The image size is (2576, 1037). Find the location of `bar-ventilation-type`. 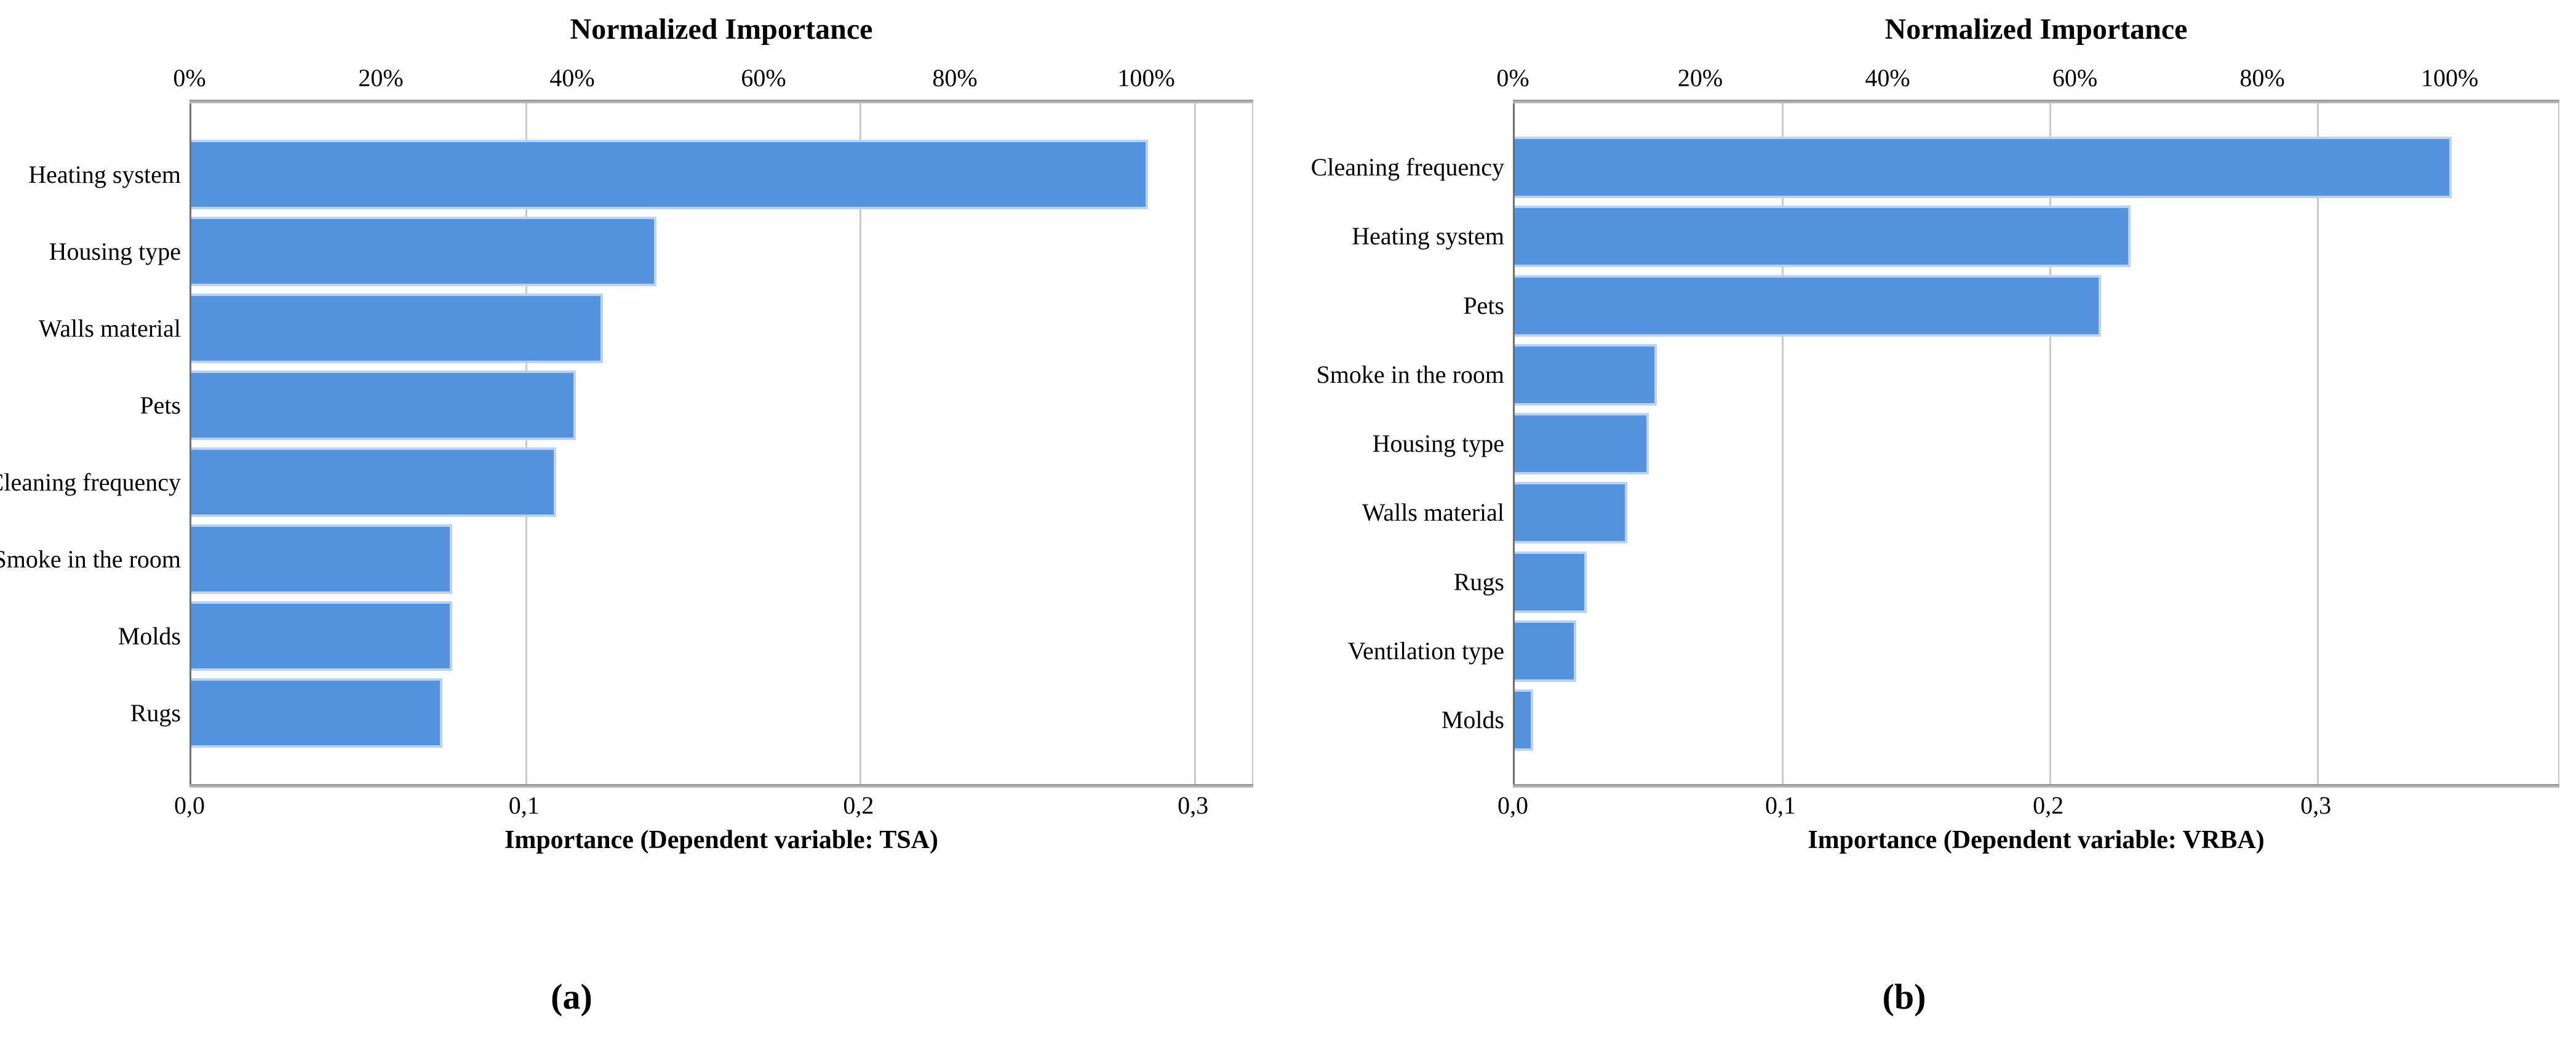

bar-ventilation-type is located at coordinates (1546, 651).